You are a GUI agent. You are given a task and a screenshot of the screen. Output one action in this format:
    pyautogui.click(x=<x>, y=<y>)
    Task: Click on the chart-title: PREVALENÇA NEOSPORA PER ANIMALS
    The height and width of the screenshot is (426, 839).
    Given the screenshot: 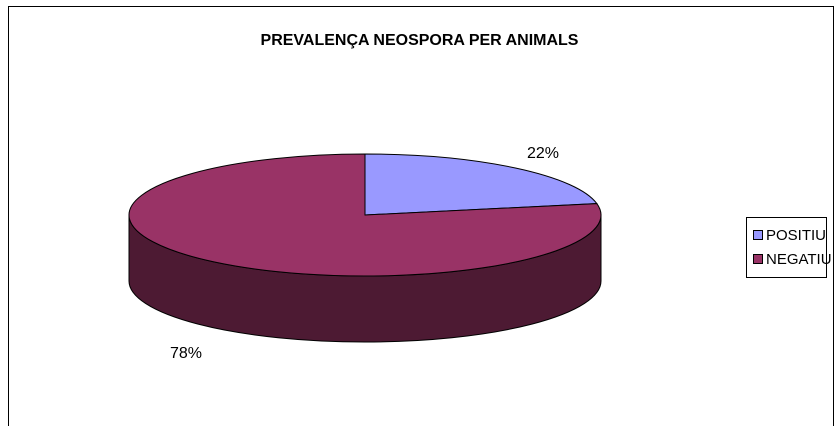 What is the action you would take?
    pyautogui.click(x=419, y=40)
    